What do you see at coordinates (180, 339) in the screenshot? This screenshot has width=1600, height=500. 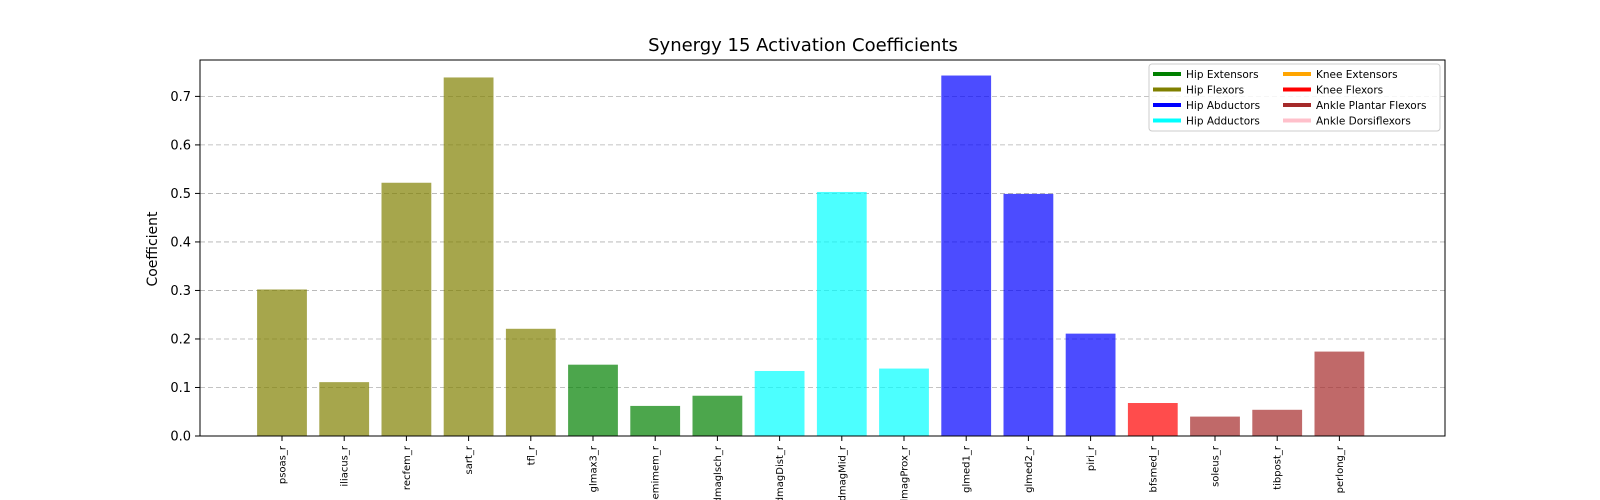 I see `y-tick-label: 0.2` at bounding box center [180, 339].